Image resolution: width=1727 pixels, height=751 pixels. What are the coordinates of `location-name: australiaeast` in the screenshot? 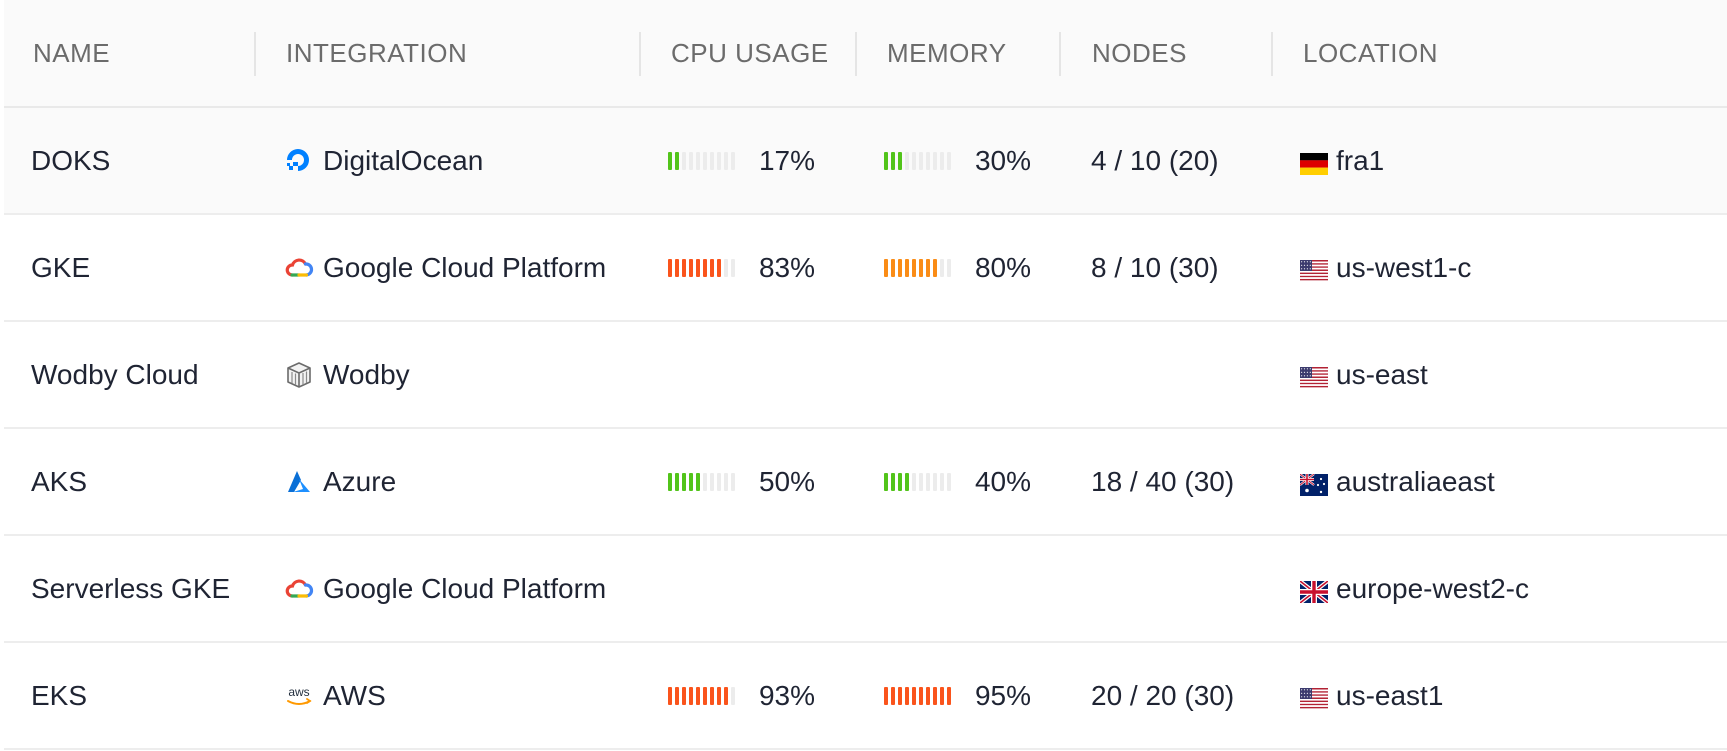 It's located at (1415, 481).